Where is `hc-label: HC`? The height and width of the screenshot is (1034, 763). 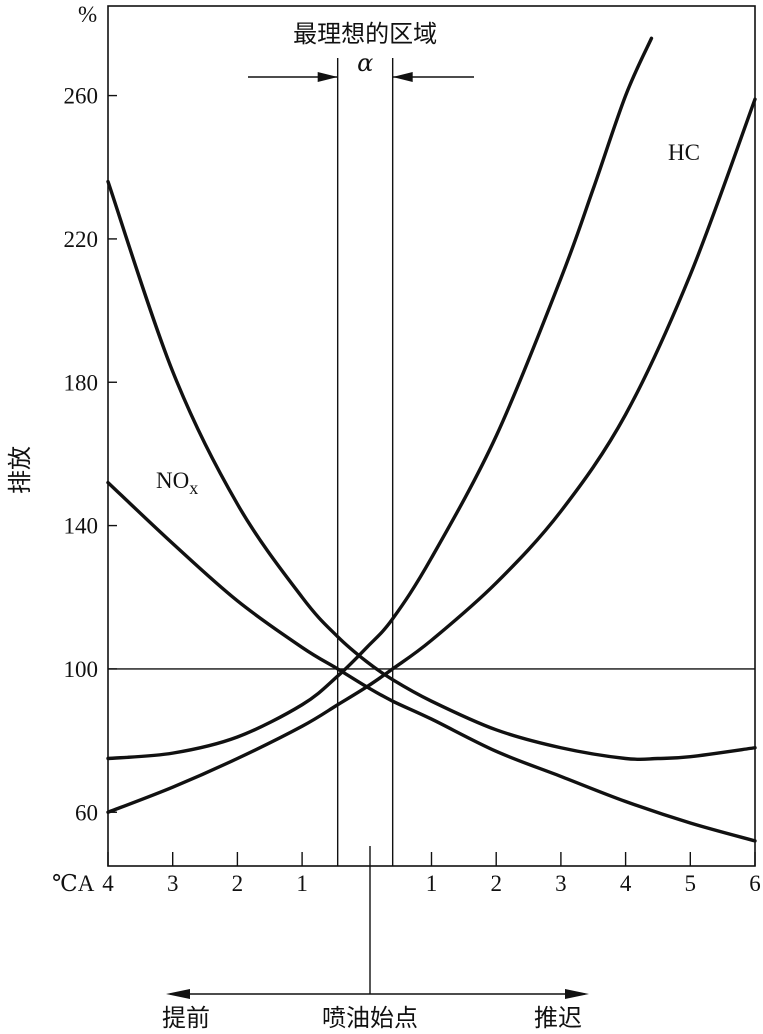
hc-label: HC is located at coordinates (684, 152).